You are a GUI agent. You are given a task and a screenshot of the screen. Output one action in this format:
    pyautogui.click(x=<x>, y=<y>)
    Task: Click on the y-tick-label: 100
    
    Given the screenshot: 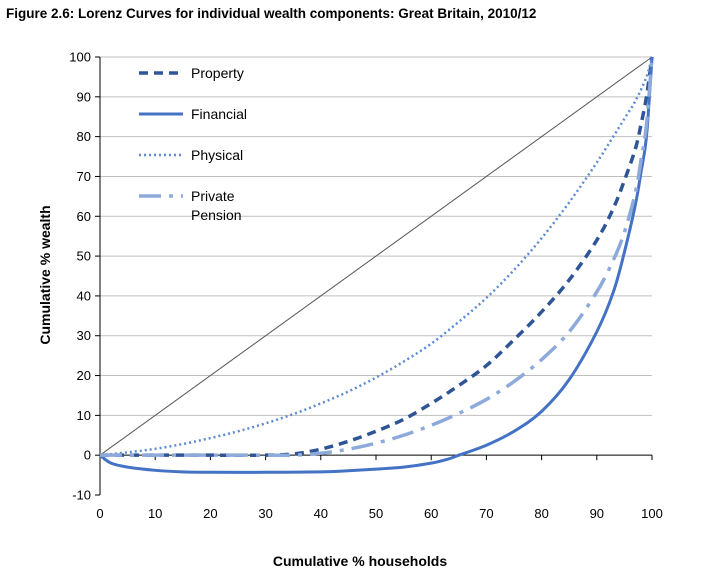 What is the action you would take?
    pyautogui.click(x=80, y=57)
    